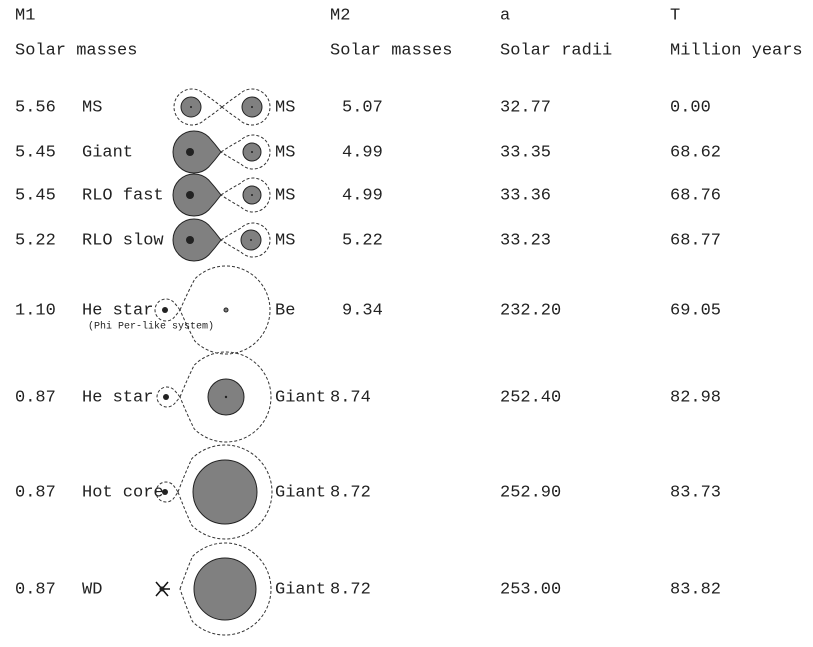 This screenshot has height=647, width=813. I want to click on time: 83.82, so click(695, 589).